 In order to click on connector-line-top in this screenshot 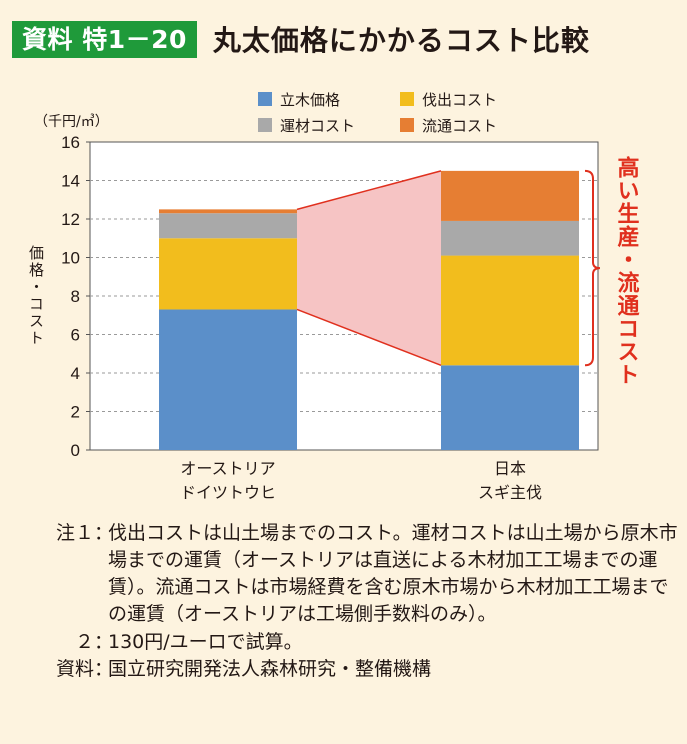, I will do `click(369, 190)`.